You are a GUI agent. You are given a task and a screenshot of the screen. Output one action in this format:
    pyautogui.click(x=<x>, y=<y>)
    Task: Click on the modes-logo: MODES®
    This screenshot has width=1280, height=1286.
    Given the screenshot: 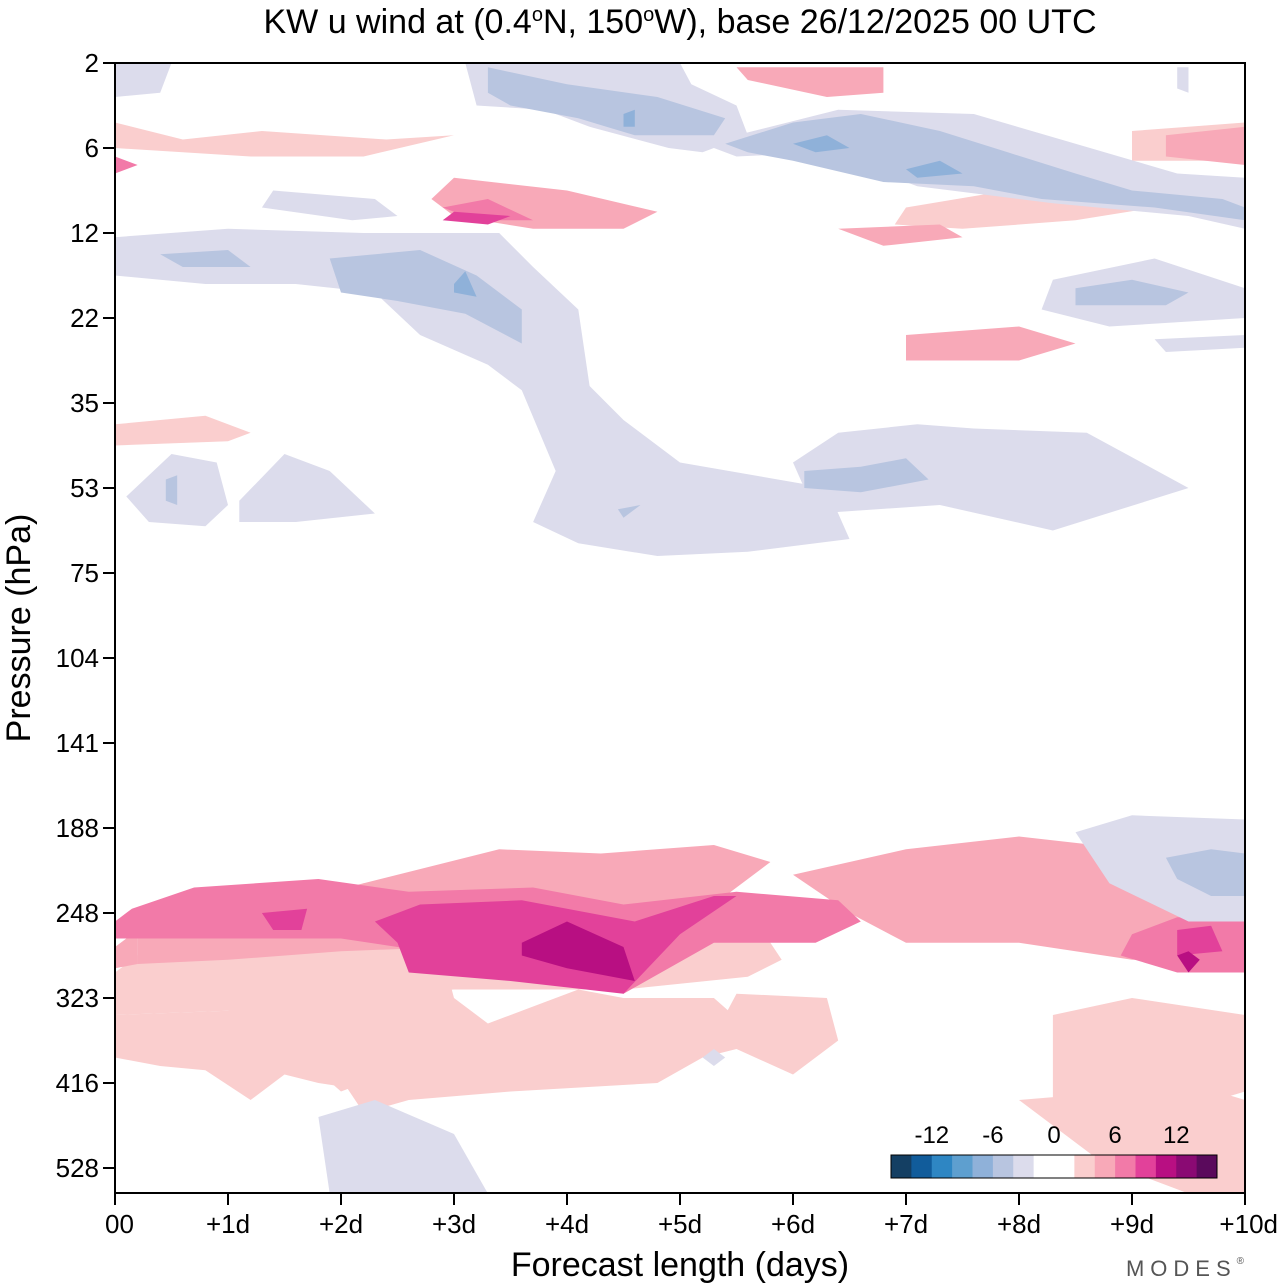 What is the action you would take?
    pyautogui.click(x=1188, y=1268)
    